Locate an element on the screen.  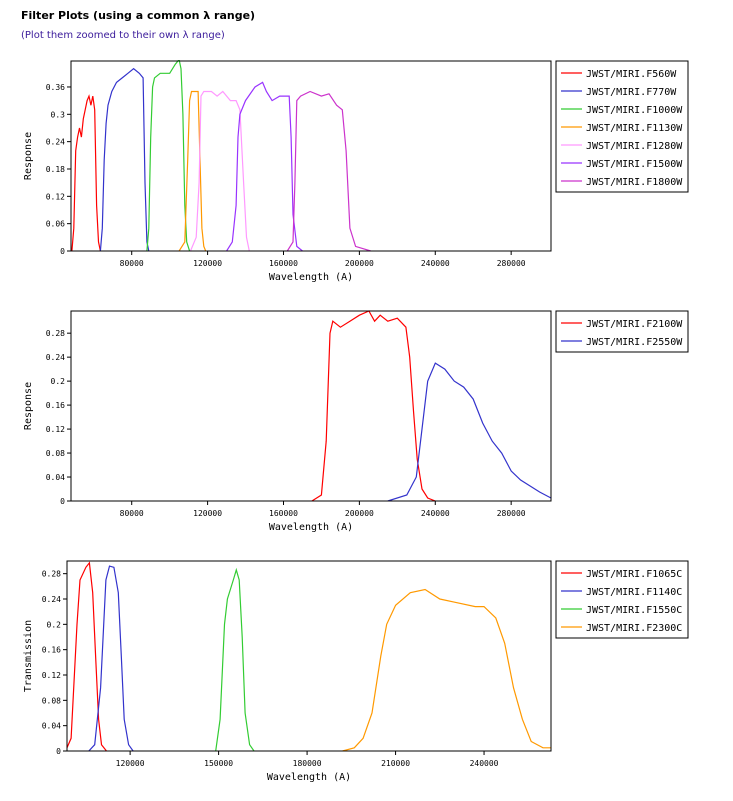
series-line-f1140c is located at coordinates (111, 658).